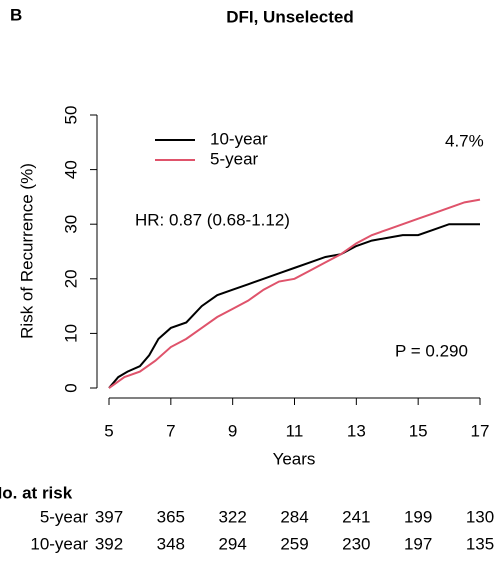 The image size is (500, 561). I want to click on x-tick-label: 7, so click(170, 430).